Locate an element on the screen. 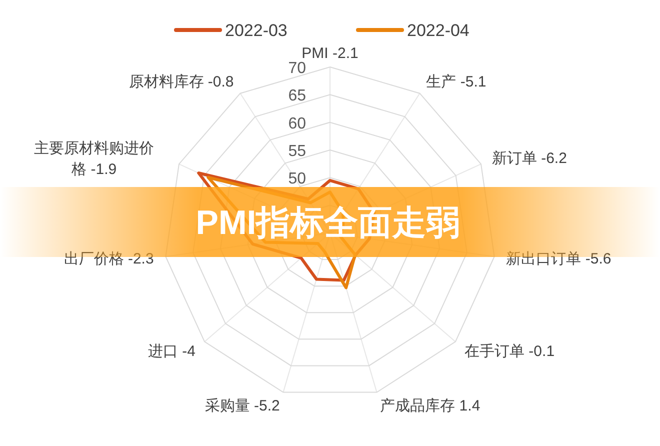 This screenshot has height=446, width=660. spoke-label: 进口 -4 is located at coordinates (172, 351).